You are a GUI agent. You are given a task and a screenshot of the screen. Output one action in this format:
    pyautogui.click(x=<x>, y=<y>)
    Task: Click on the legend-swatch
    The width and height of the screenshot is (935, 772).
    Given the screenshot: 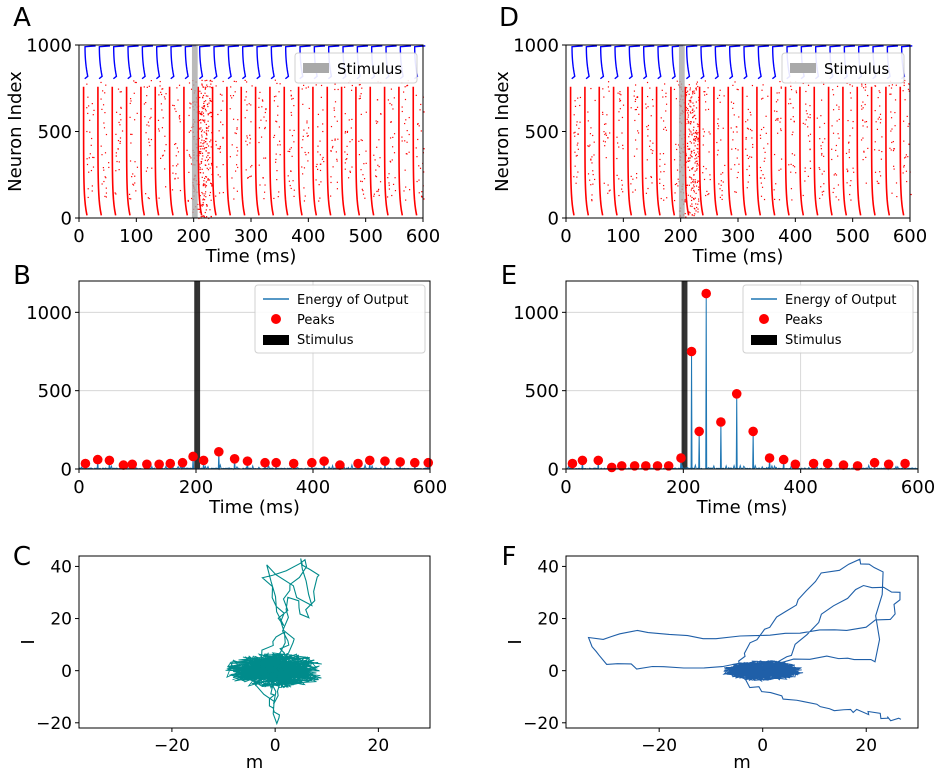 What is the action you would take?
    pyautogui.click(x=316, y=68)
    